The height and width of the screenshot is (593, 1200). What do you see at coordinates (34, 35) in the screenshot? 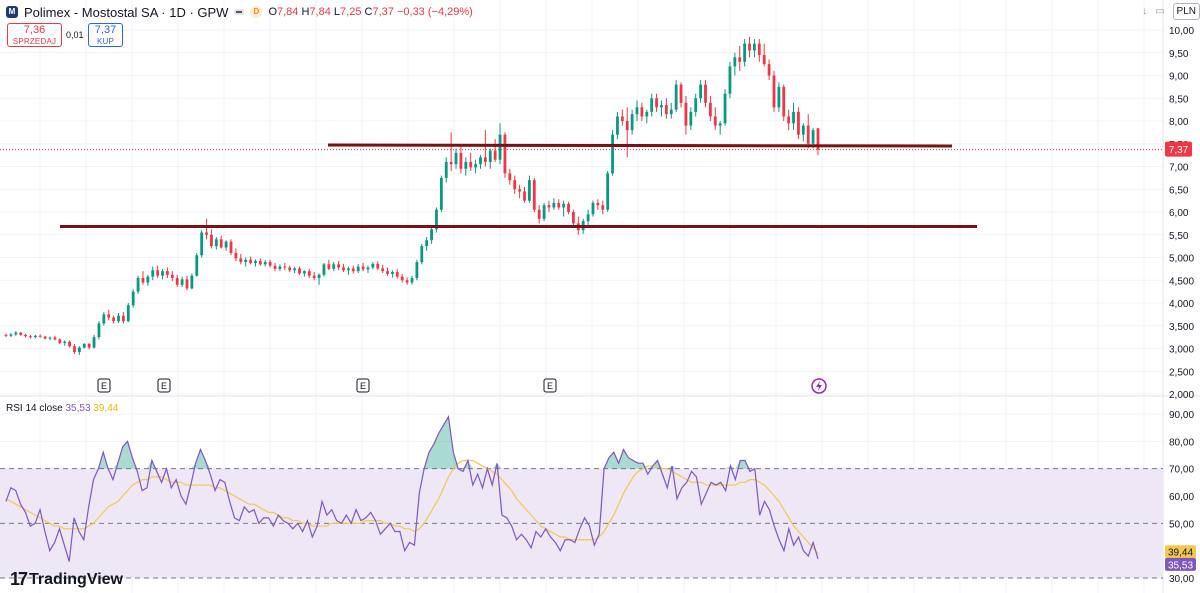
I see `sell-button: 7,36 SPRZEDAJ` at bounding box center [34, 35].